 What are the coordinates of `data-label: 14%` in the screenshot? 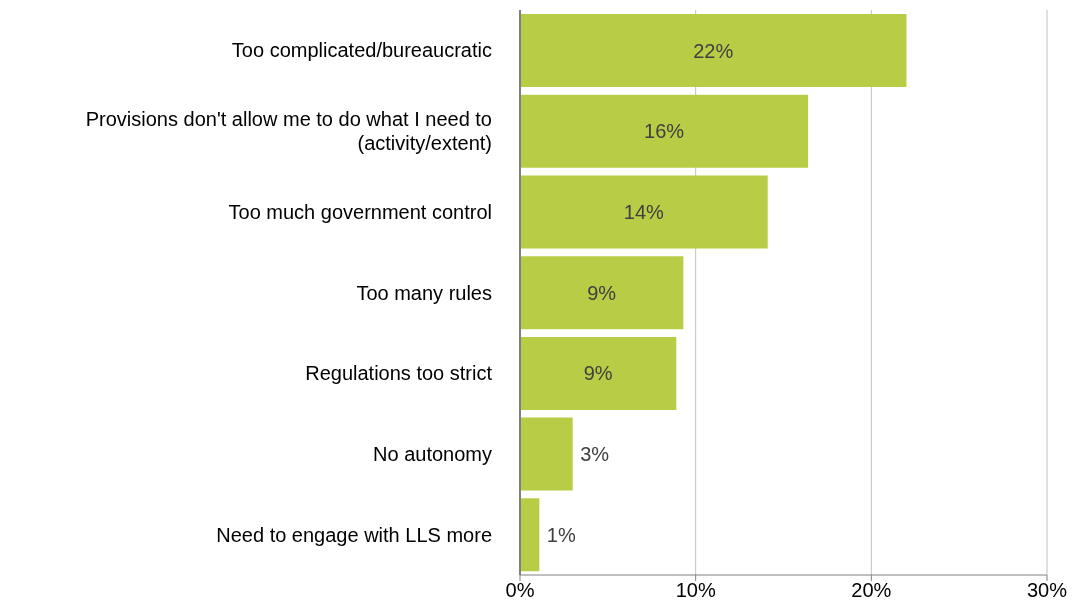 It's located at (644, 211).